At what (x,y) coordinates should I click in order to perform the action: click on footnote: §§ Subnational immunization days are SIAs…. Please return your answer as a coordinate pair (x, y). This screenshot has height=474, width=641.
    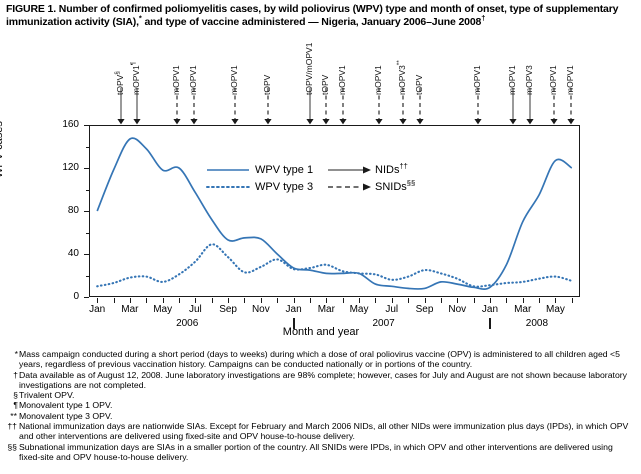
    Looking at the image, I should click on (321, 452).